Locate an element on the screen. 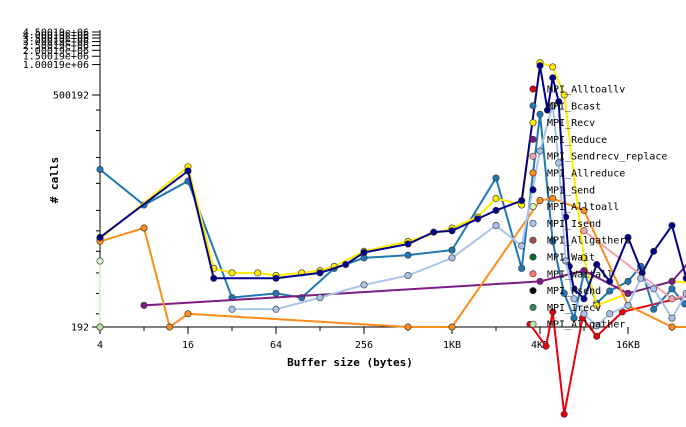 This screenshot has height=427, width=686. y-tick-label: 3.50019e+06 is located at coordinates (56, 39).